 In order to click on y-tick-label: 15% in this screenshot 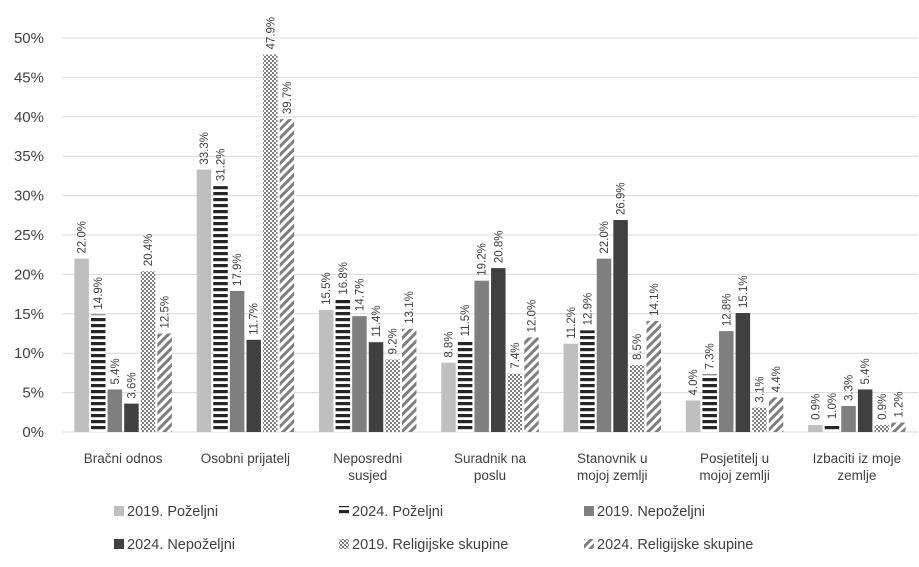, I will do `click(29, 314)`.